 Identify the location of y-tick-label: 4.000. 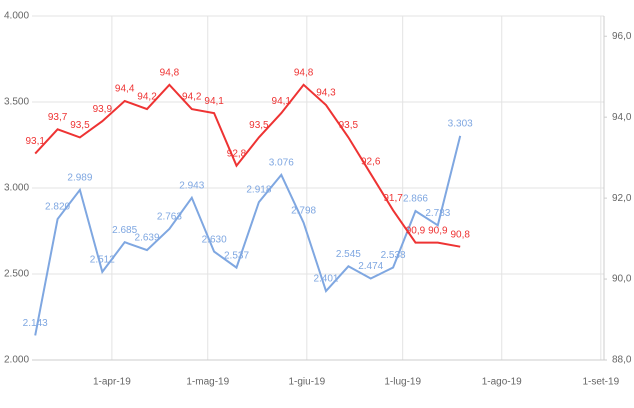
(16, 16).